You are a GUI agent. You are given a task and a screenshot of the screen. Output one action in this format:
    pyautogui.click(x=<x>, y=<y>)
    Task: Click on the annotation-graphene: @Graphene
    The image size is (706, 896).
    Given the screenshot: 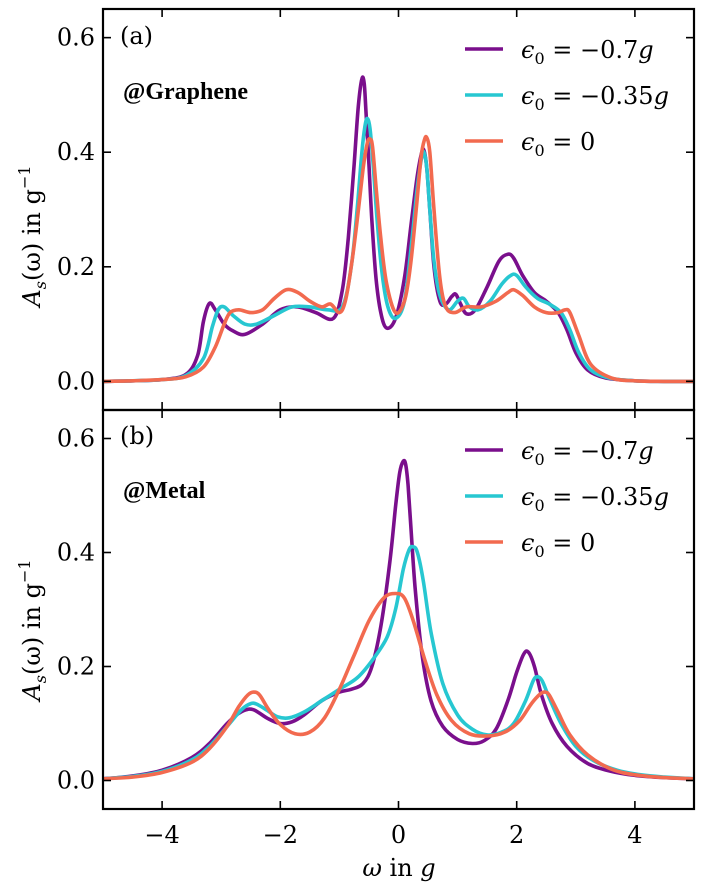 What is the action you would take?
    pyautogui.click(x=185, y=92)
    